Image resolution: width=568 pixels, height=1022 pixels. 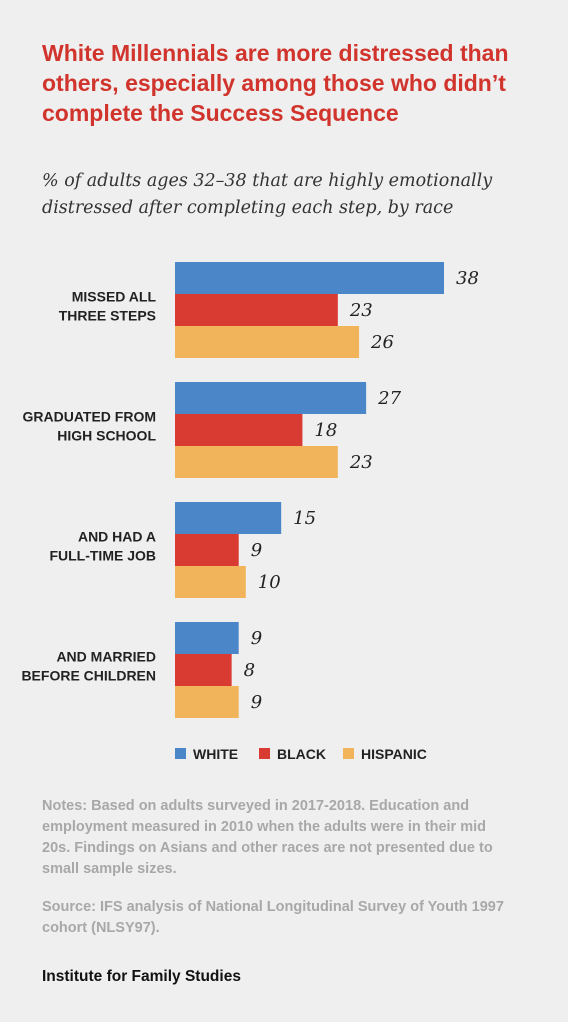 What do you see at coordinates (467, 278) in the screenshot?
I see `data-label: 38` at bounding box center [467, 278].